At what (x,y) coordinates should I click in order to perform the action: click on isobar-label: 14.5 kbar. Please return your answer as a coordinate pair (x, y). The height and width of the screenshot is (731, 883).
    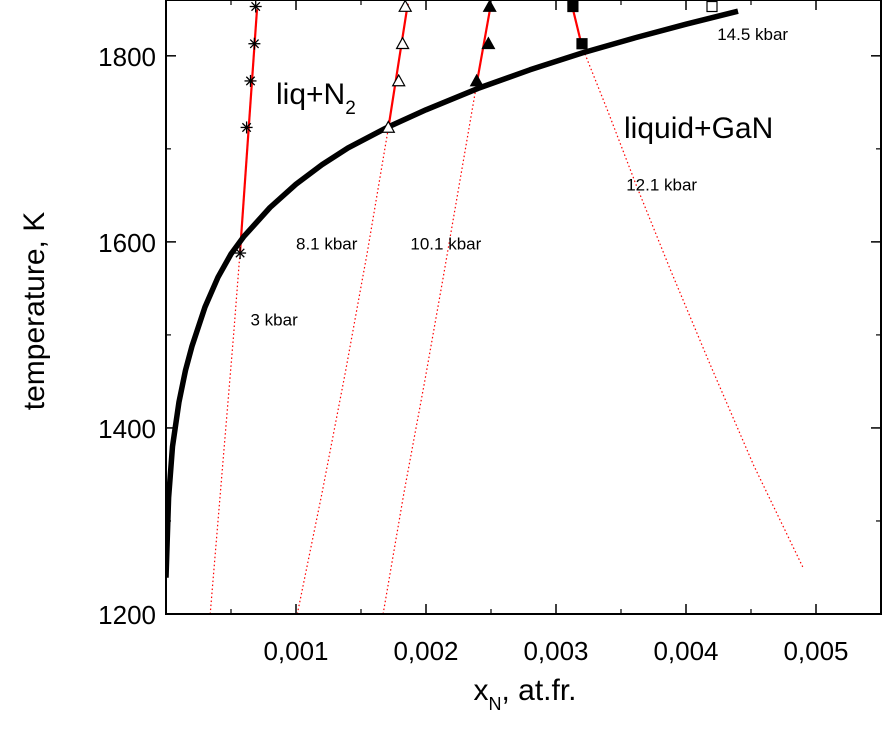
    Looking at the image, I should click on (752, 34).